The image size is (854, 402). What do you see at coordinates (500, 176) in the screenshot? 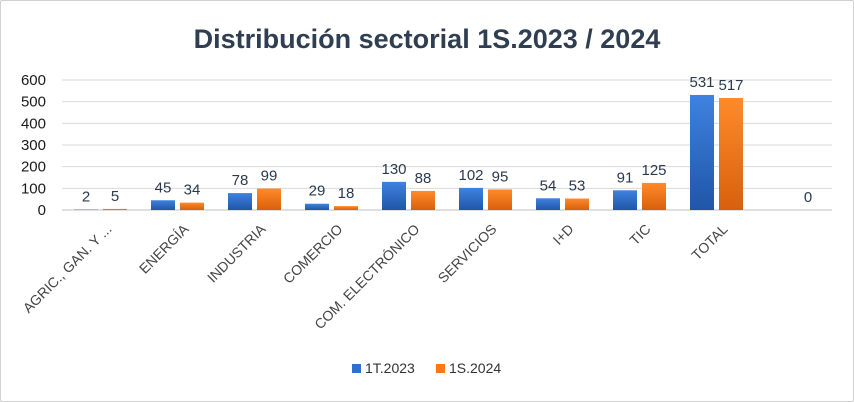
I see `data-label: 95` at bounding box center [500, 176].